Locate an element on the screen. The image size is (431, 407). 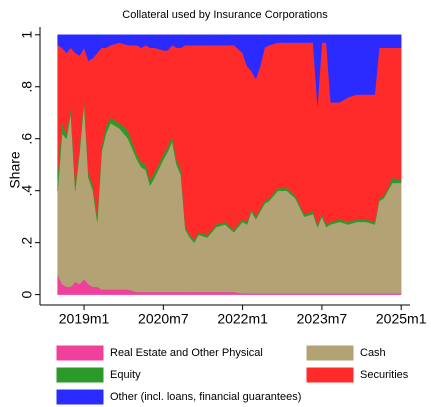
y-axis-label: Share is located at coordinates (15, 170).